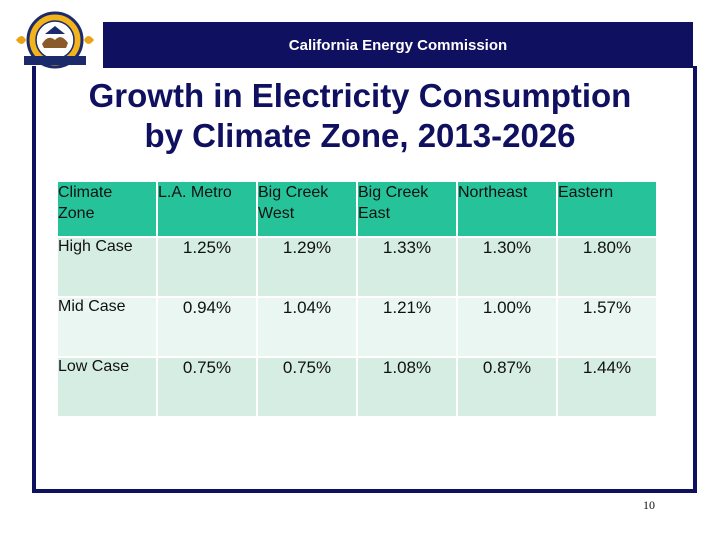 The height and width of the screenshot is (540, 720). I want to click on table-row: High Case 1.25% 1.29% 1.33% 1.30% 1.80%, so click(357, 267).